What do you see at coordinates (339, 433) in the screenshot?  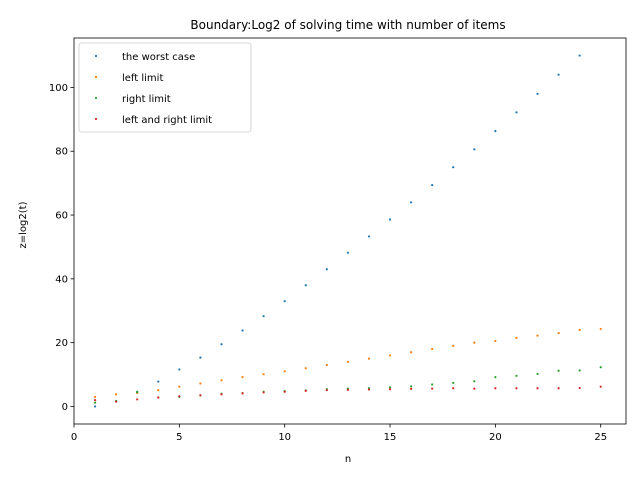 I see `x-axis: 0 5 10 15 20 25` at bounding box center [339, 433].